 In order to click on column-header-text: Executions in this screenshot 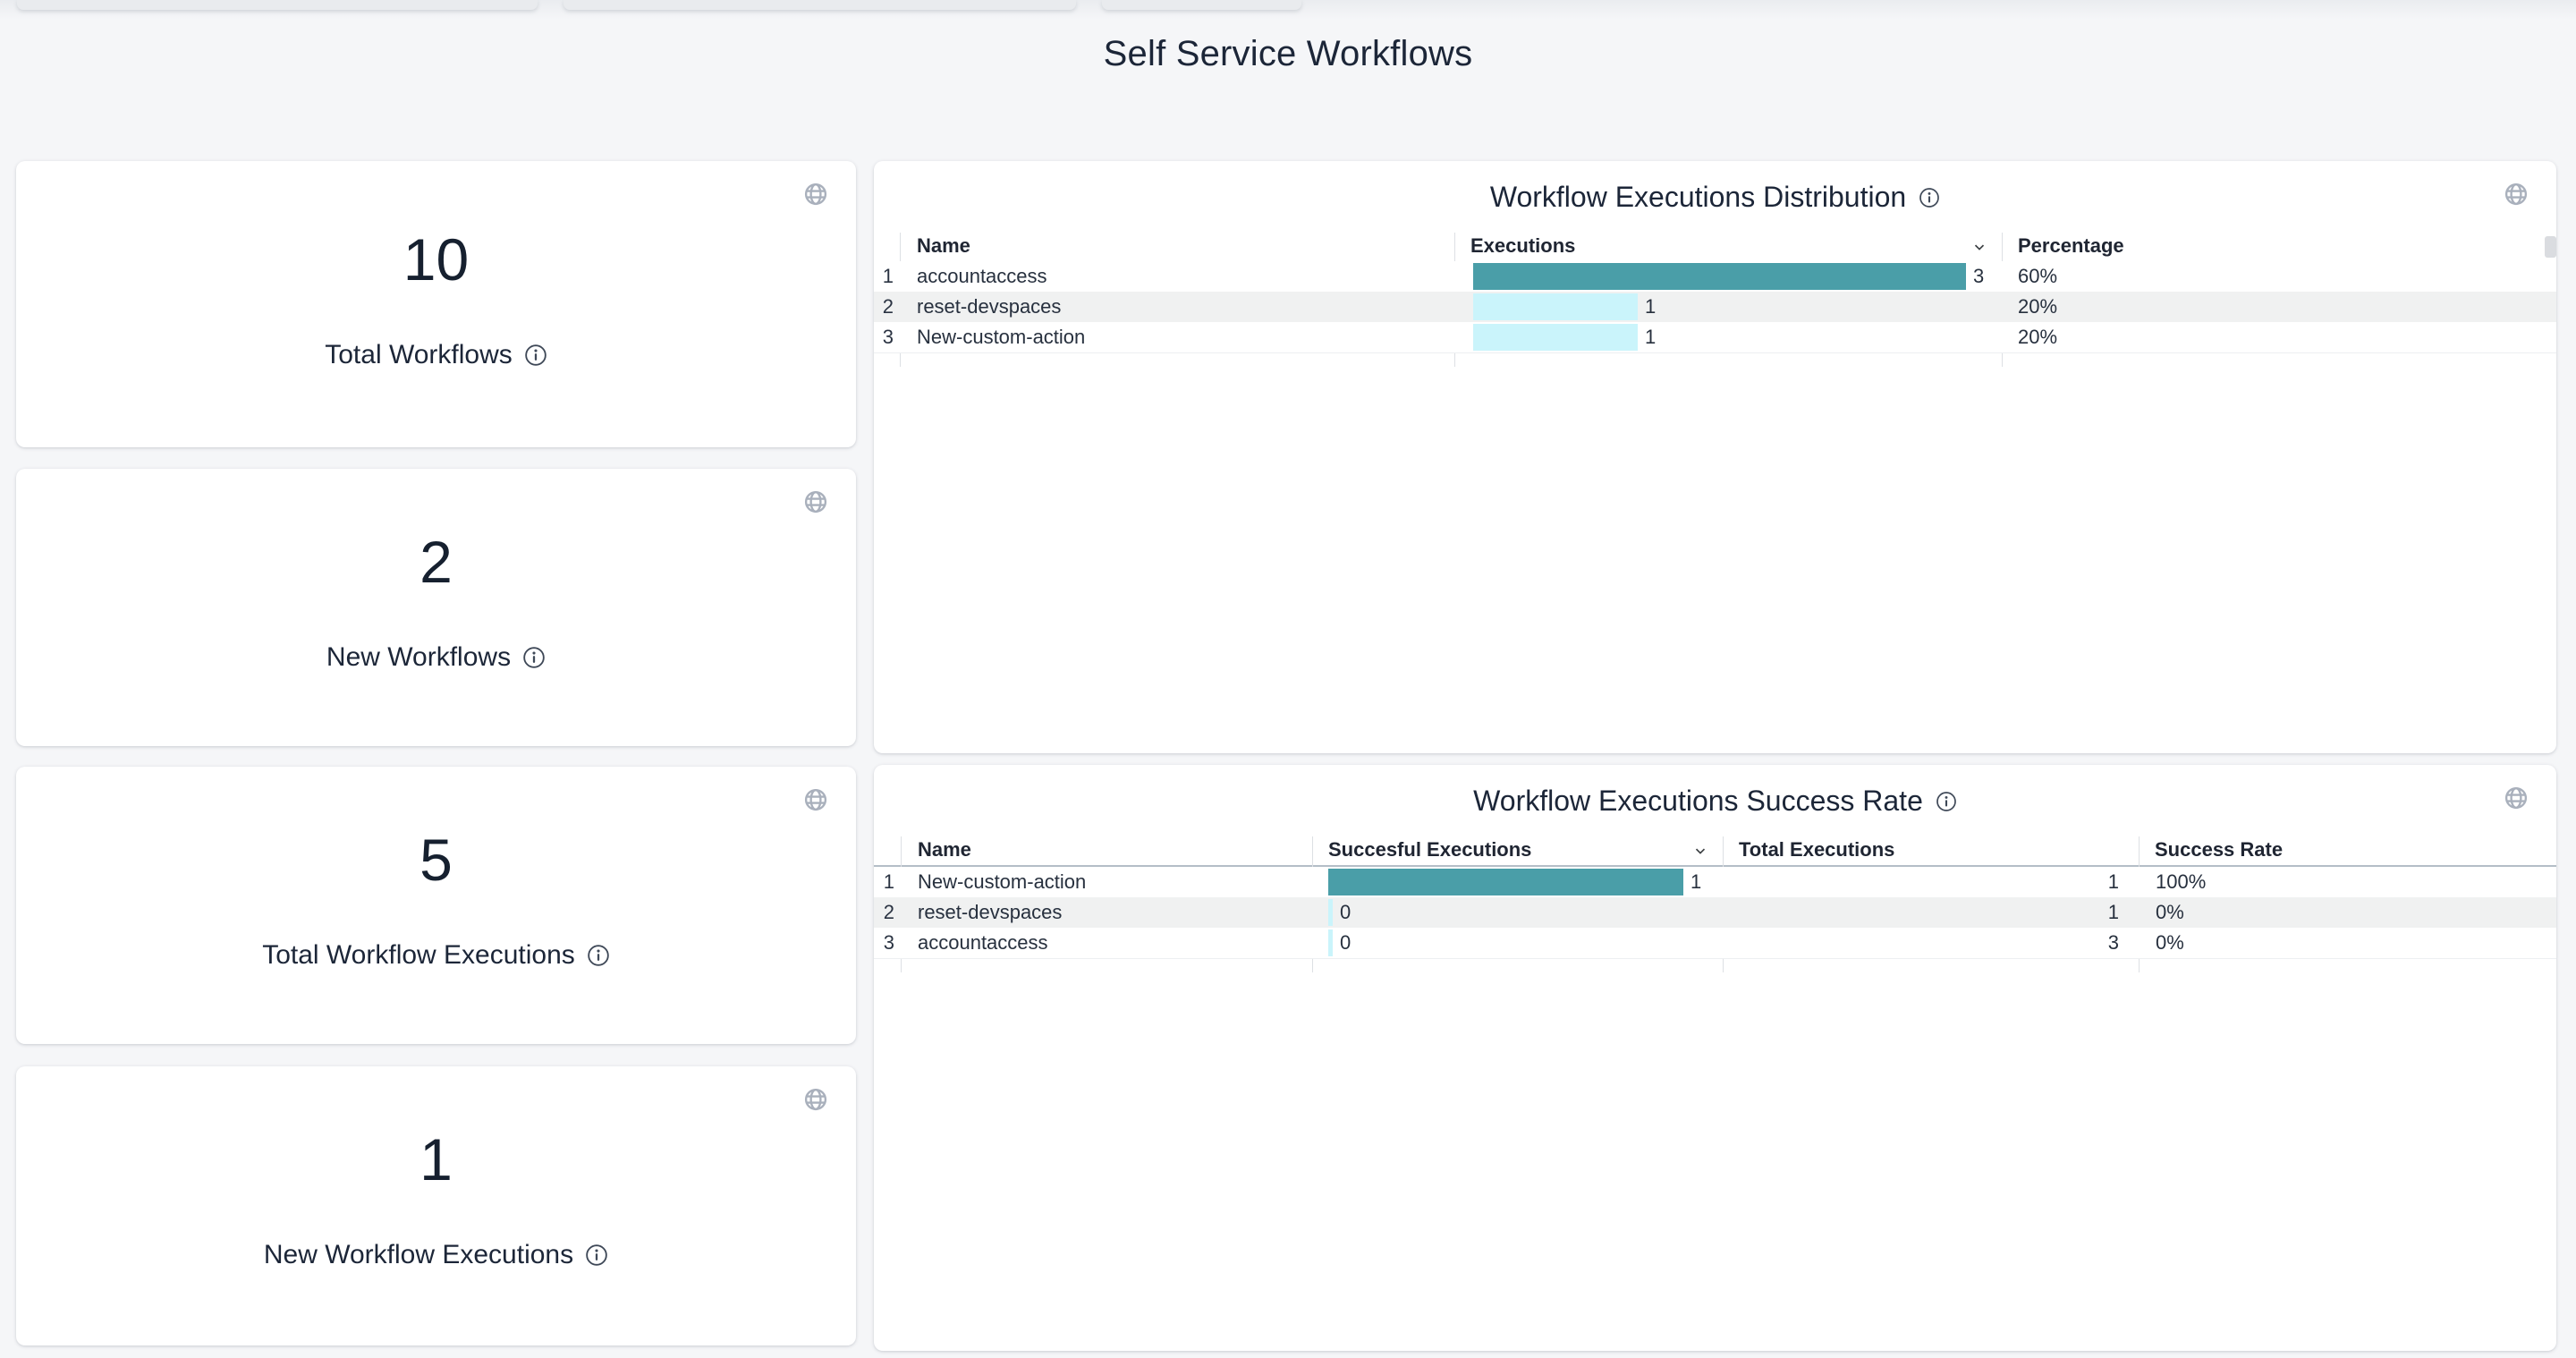, I will do `click(1523, 245)`.